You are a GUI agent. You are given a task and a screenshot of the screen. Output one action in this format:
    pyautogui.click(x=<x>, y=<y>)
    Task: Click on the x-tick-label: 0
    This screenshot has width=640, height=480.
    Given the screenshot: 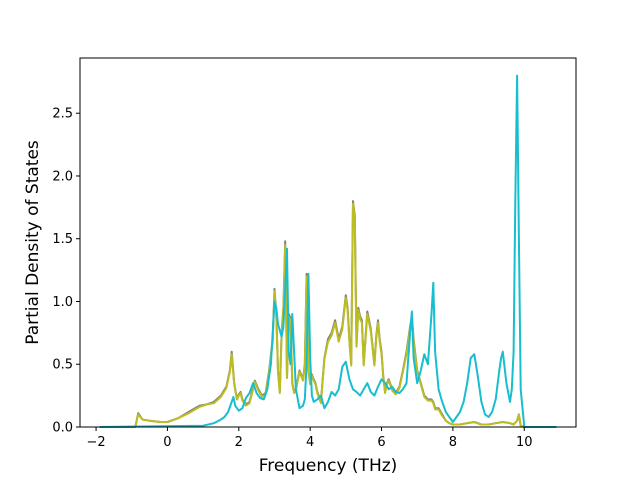 What is the action you would take?
    pyautogui.click(x=167, y=442)
    